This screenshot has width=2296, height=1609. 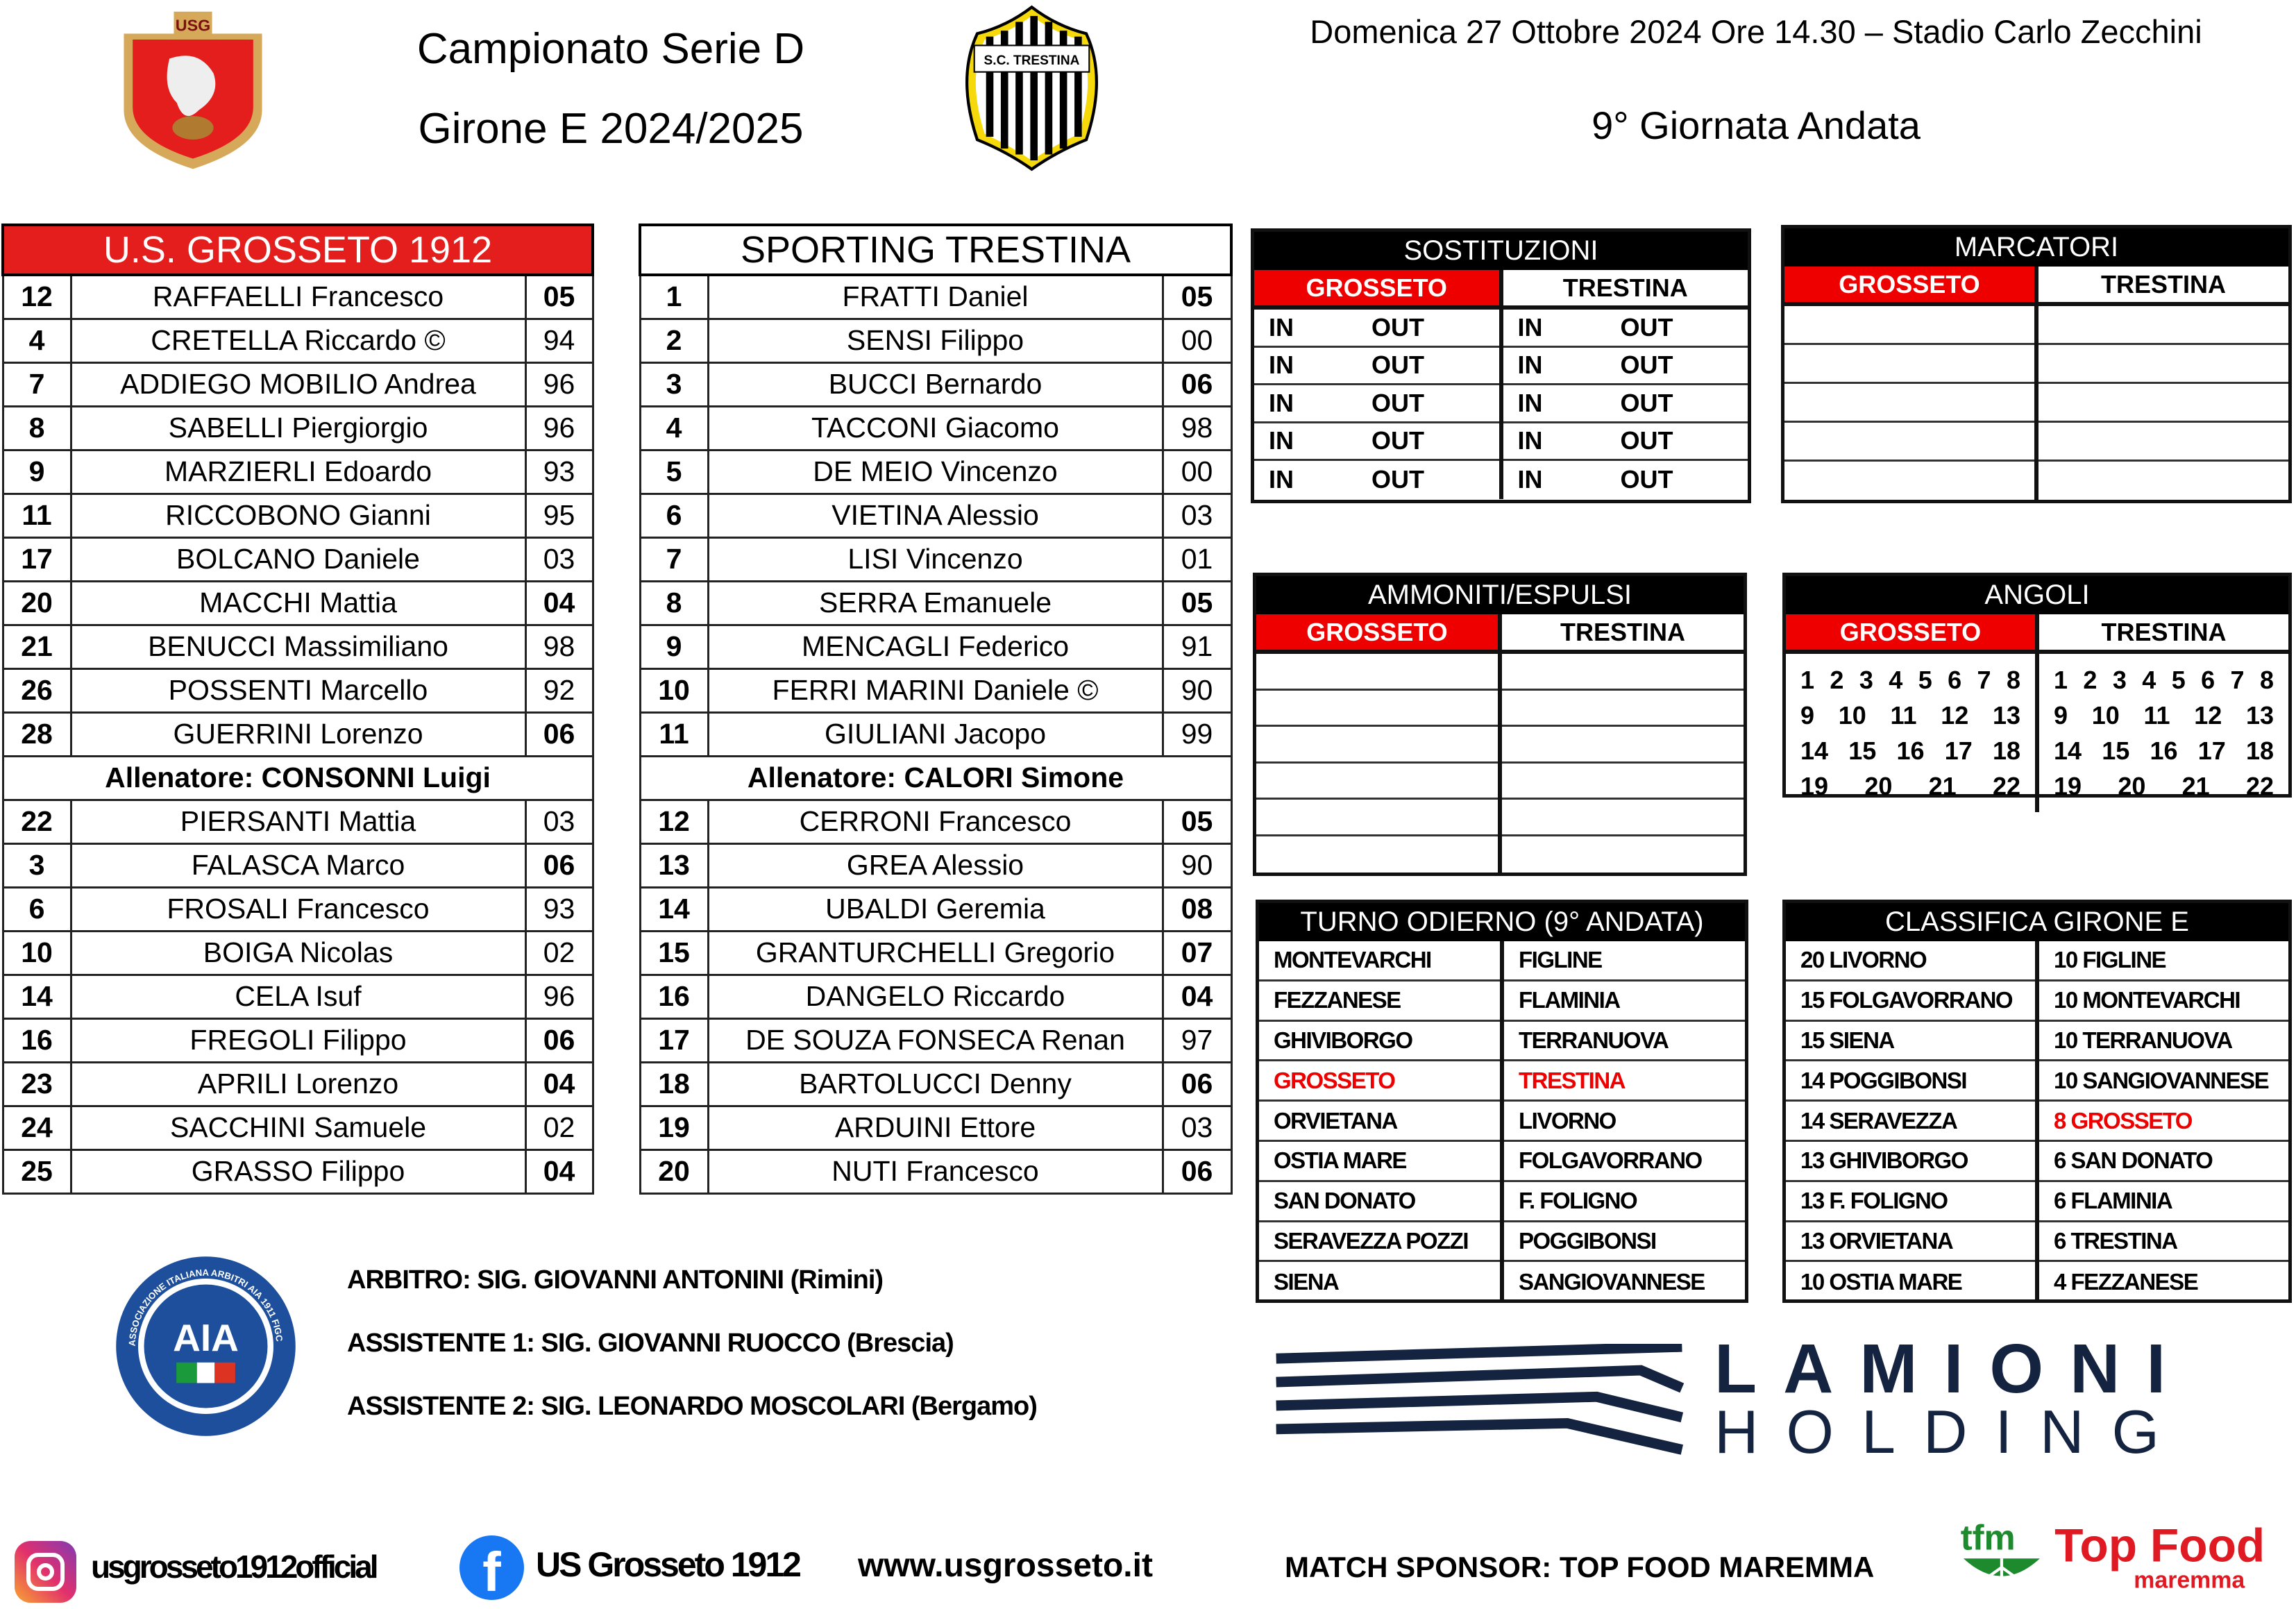 What do you see at coordinates (674, 734) in the screenshot?
I see `player-number: 11` at bounding box center [674, 734].